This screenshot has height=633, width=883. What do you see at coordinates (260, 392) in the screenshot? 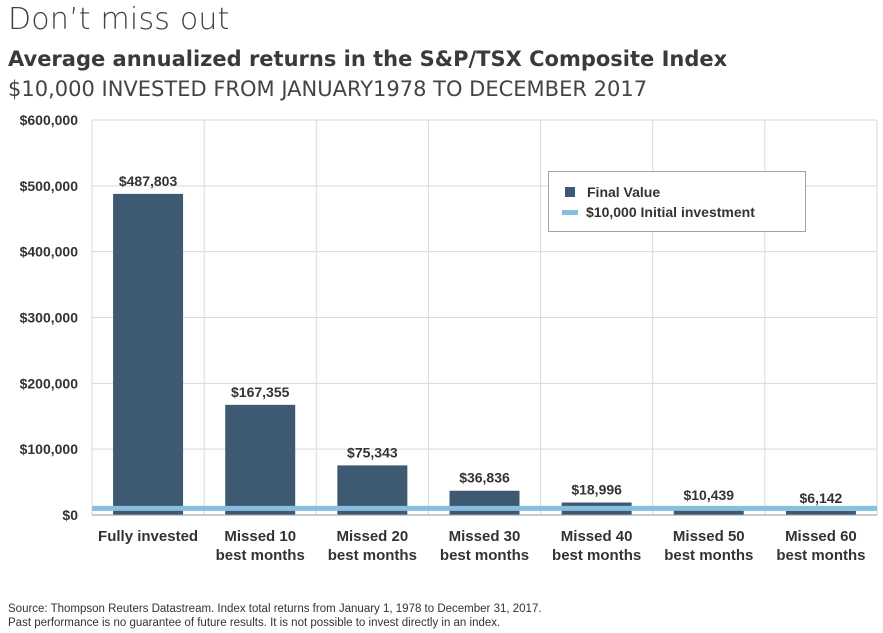
I see `bar-value-label: $167,355` at bounding box center [260, 392].